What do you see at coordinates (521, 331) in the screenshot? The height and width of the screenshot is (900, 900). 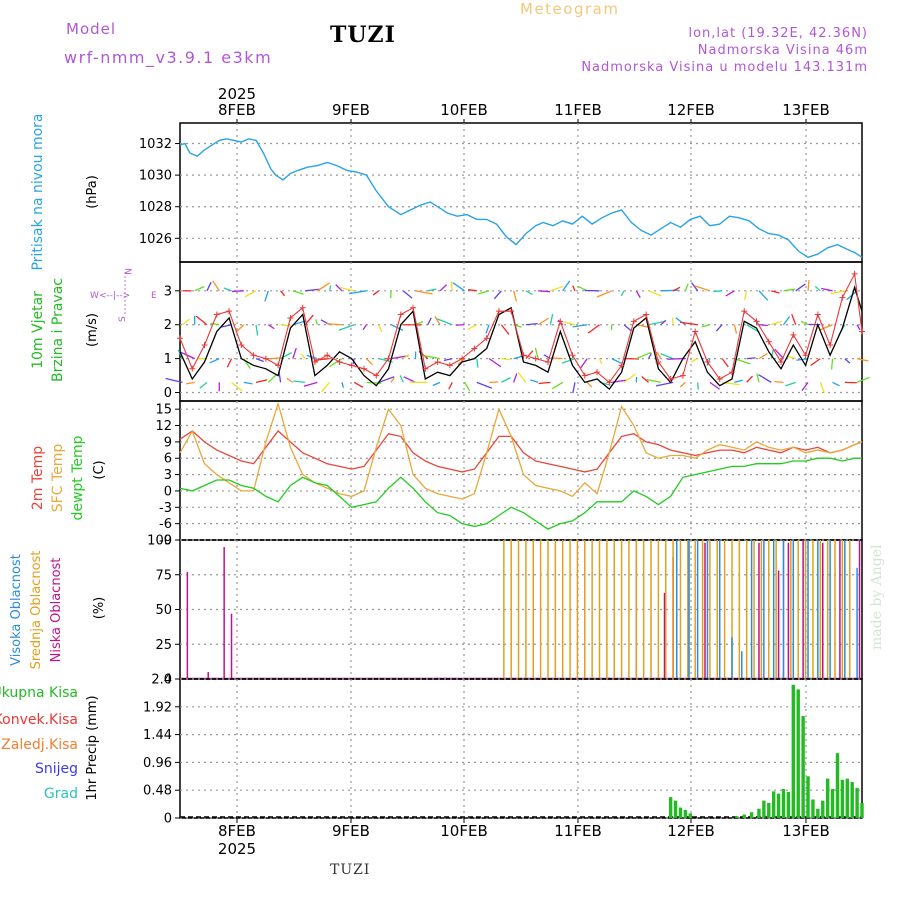 I see `wind-frame` at bounding box center [521, 331].